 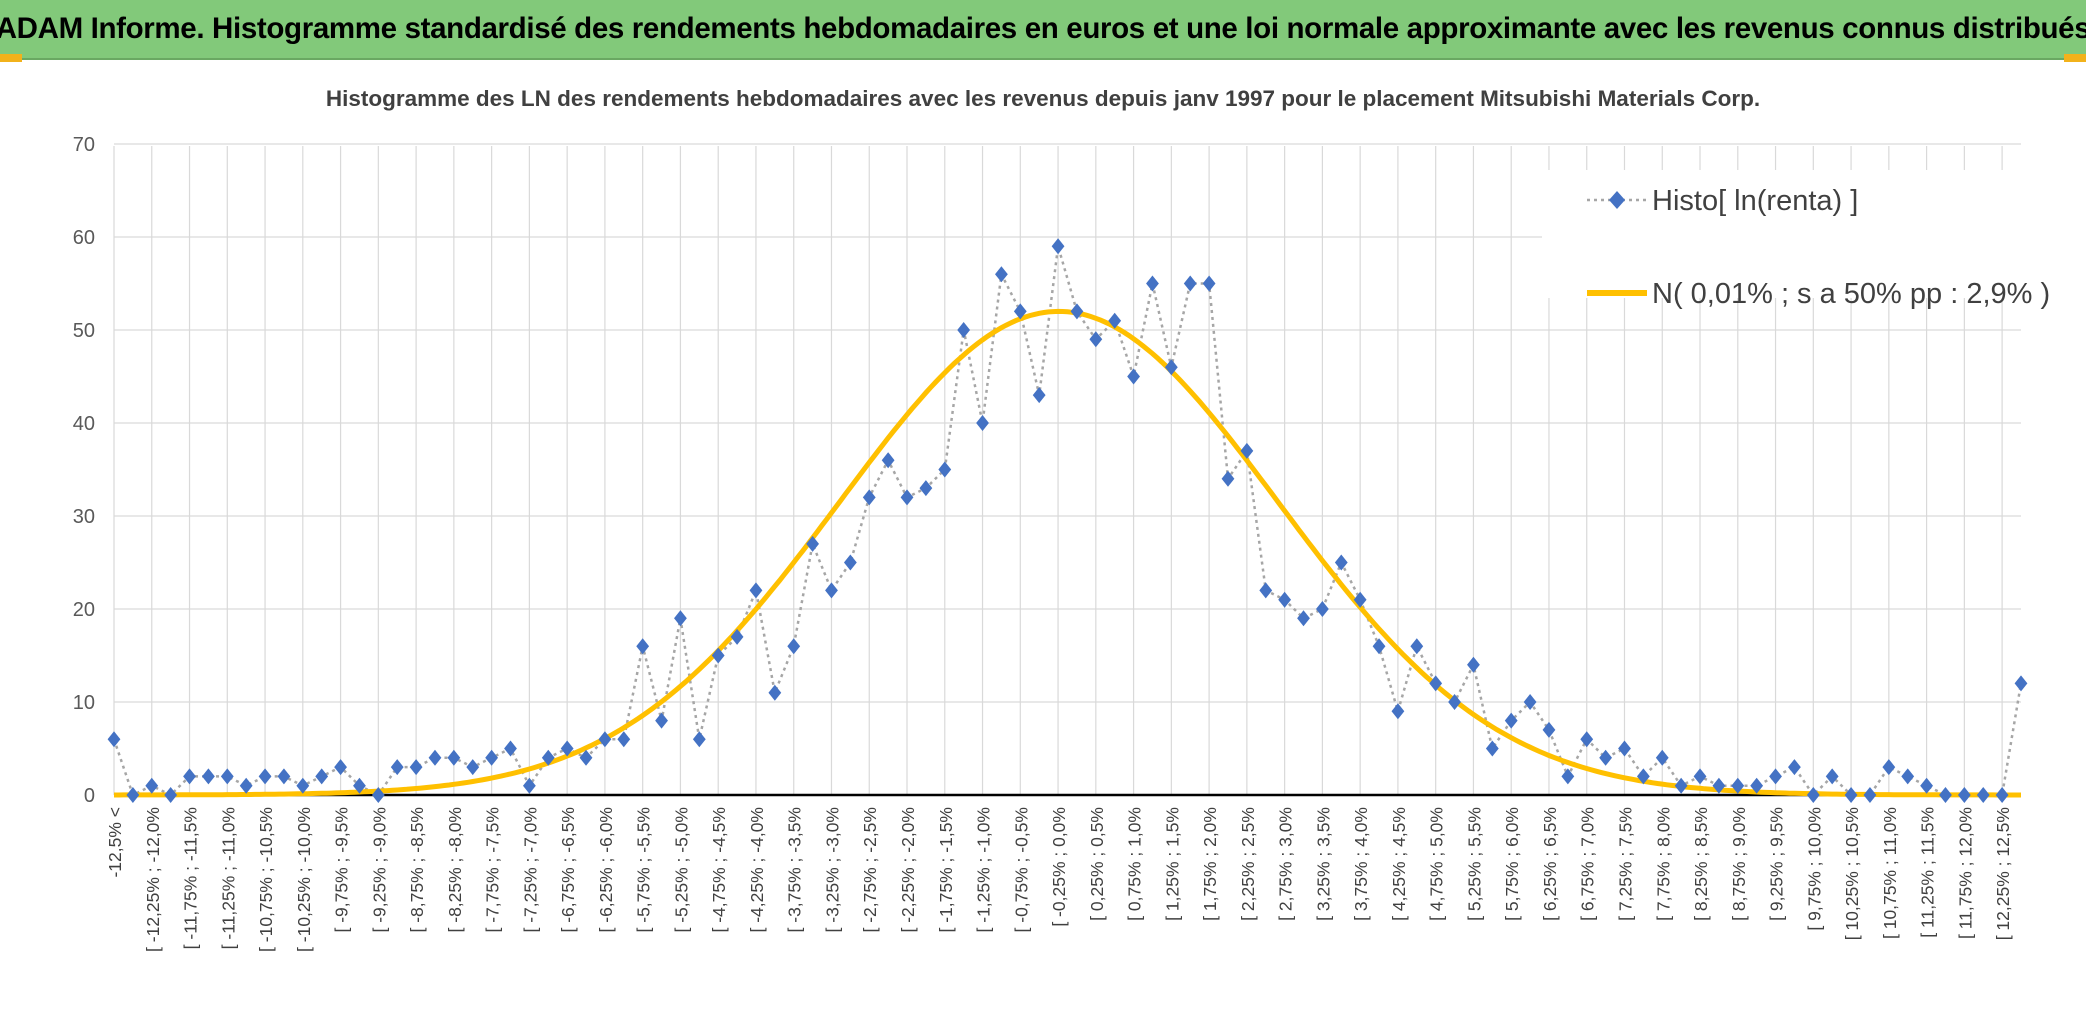 What do you see at coordinates (757, 869) in the screenshot?
I see `x-tick-label: [ -4,25% ; -4,0%` at bounding box center [757, 869].